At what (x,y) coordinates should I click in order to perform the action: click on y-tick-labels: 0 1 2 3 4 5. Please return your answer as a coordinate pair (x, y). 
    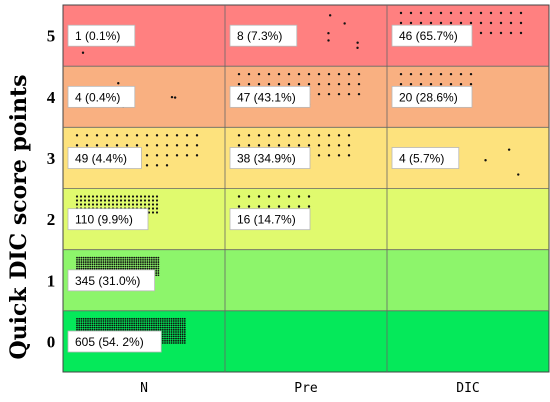
    Looking at the image, I should click on (51, 189).